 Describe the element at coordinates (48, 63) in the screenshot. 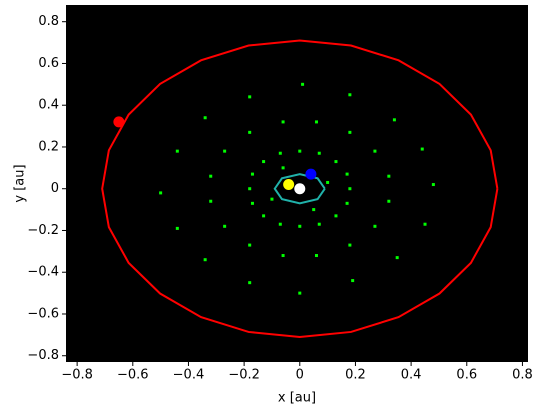

I see `y-tick-label: 0.6` at that location.